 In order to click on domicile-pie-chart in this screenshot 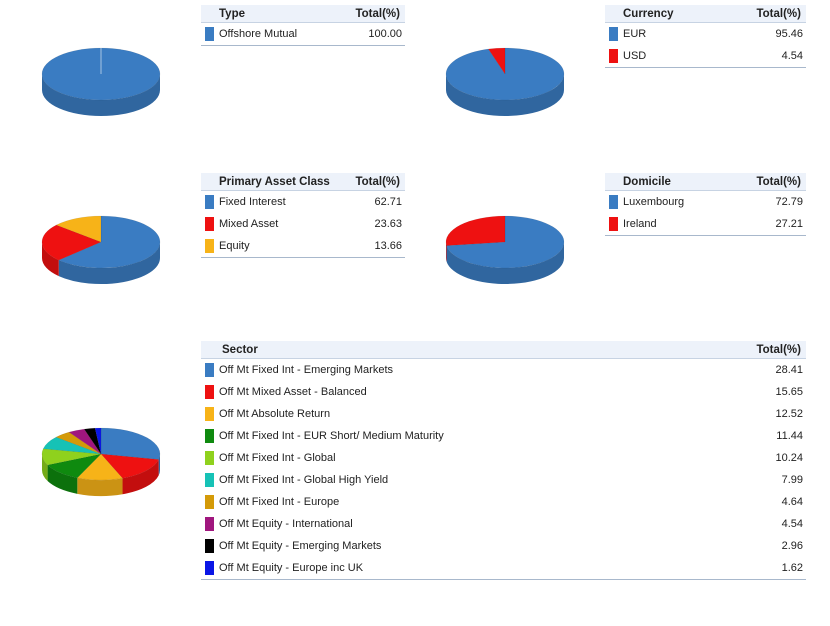, I will do `click(505, 250)`.